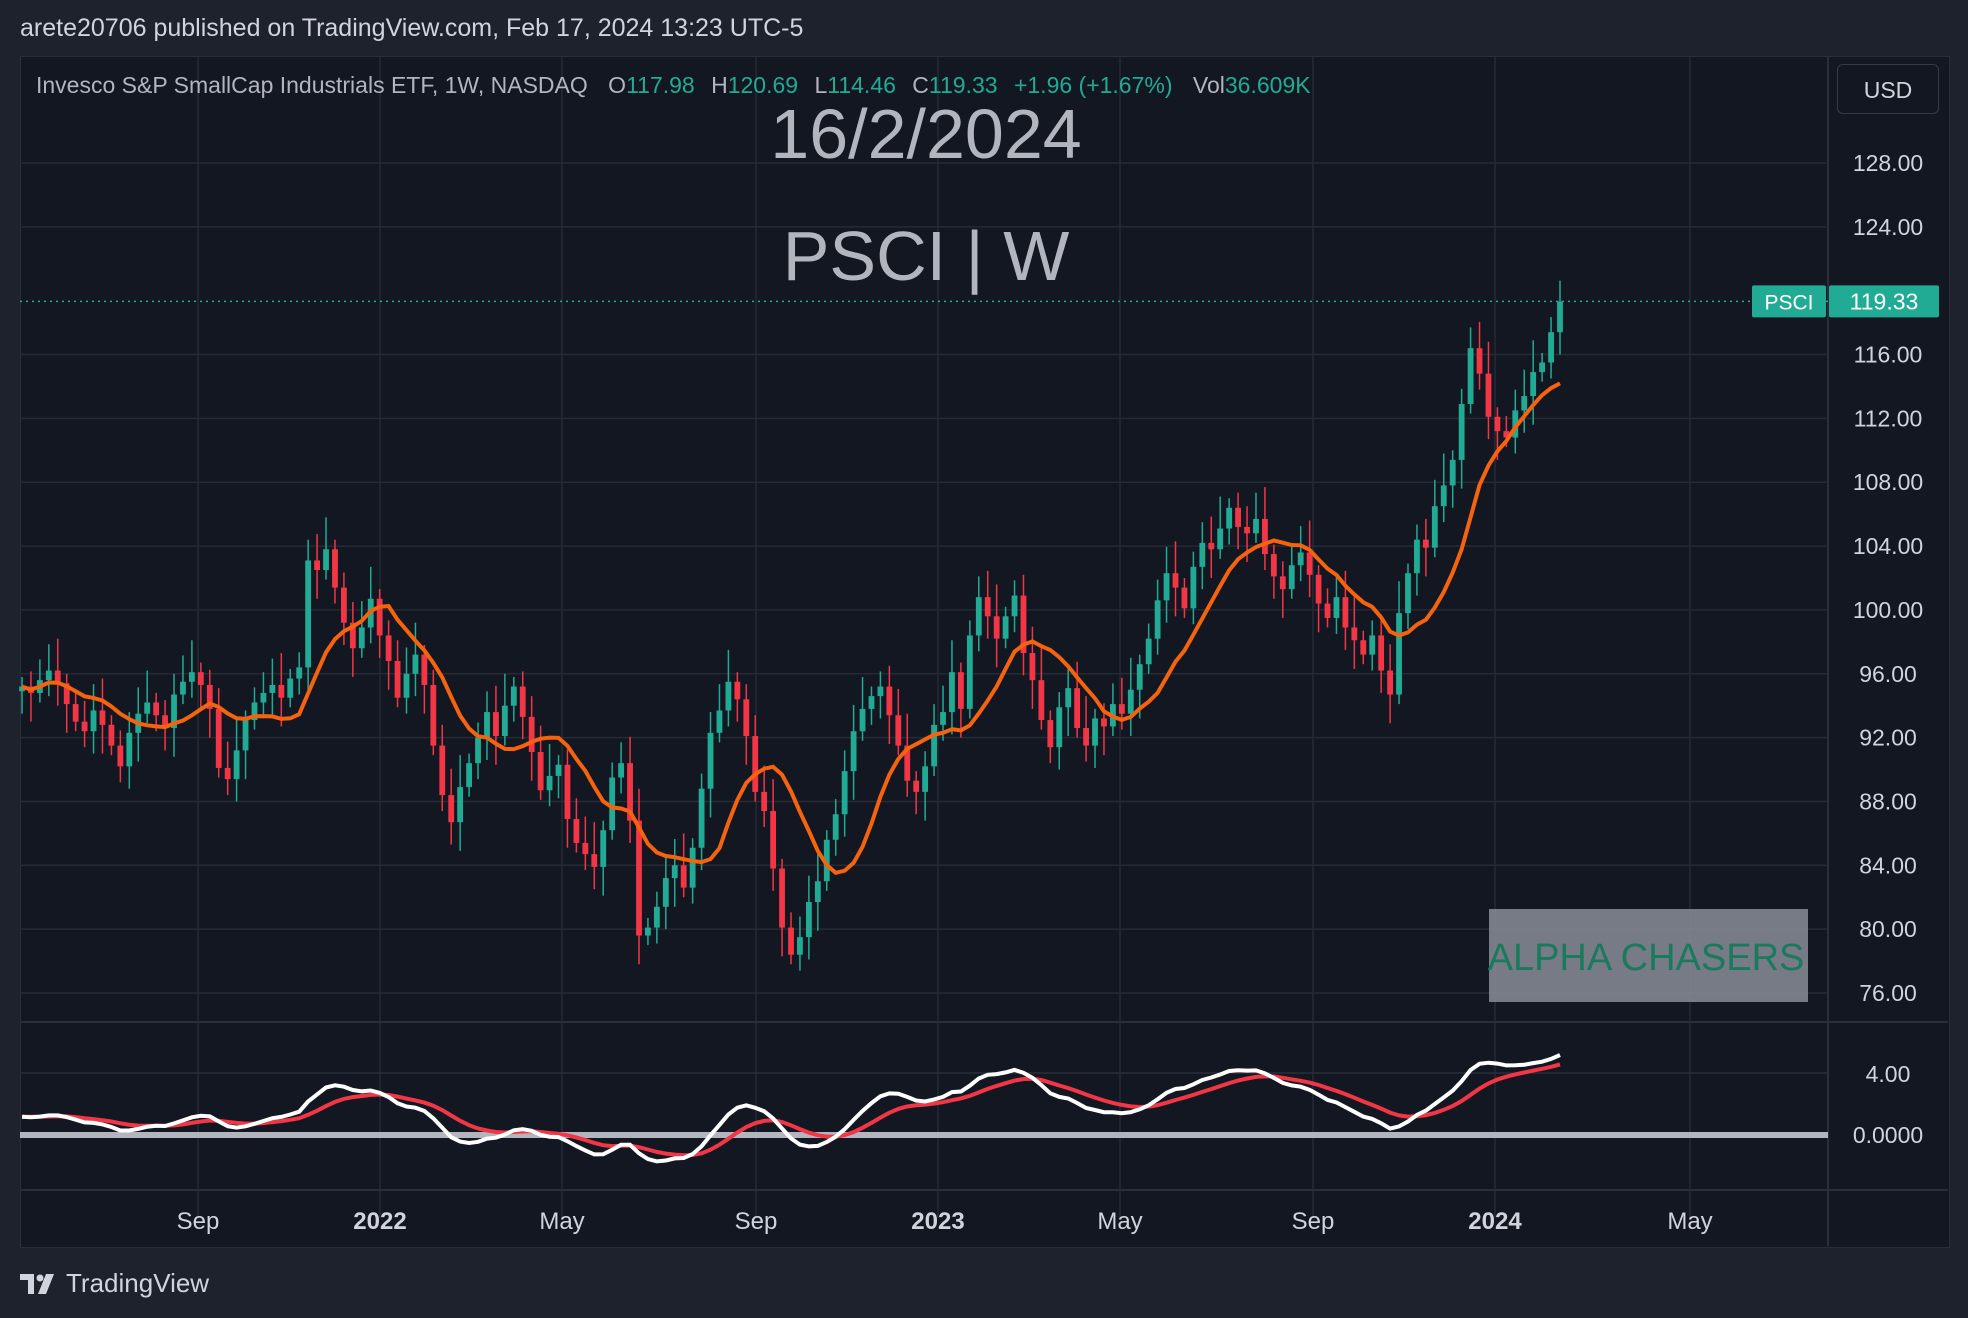 This screenshot has width=1968, height=1318. I want to click on legend-high: 120.69, so click(763, 85).